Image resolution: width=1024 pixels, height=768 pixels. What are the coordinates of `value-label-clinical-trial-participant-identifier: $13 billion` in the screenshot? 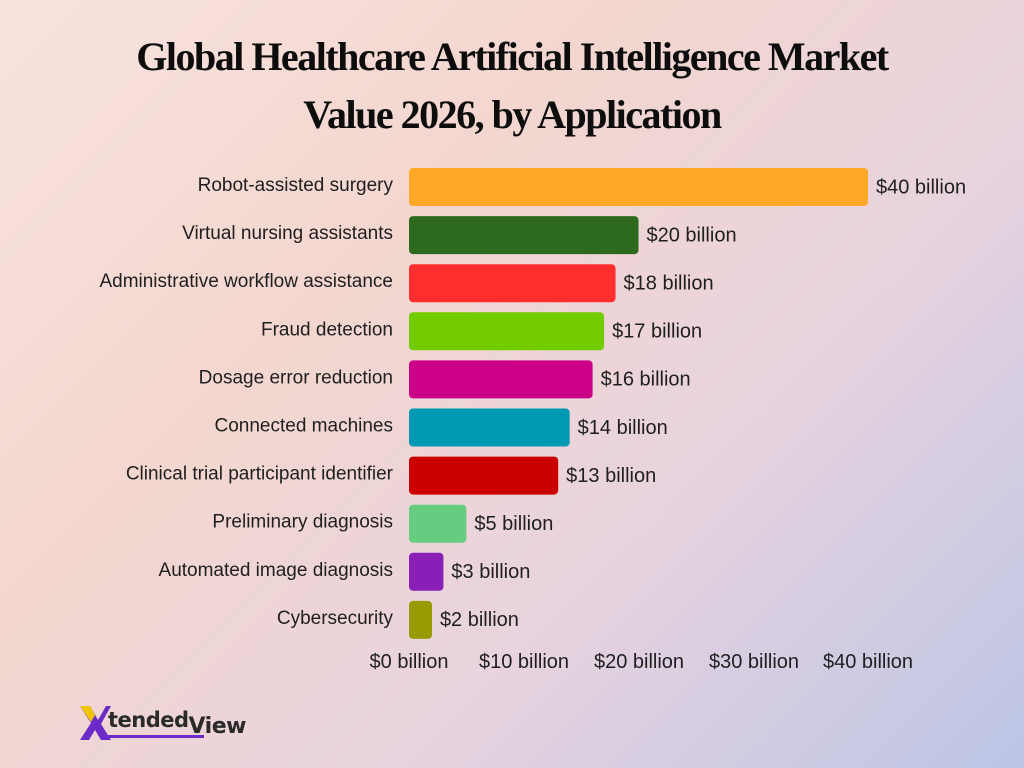 It's located at (611, 476).